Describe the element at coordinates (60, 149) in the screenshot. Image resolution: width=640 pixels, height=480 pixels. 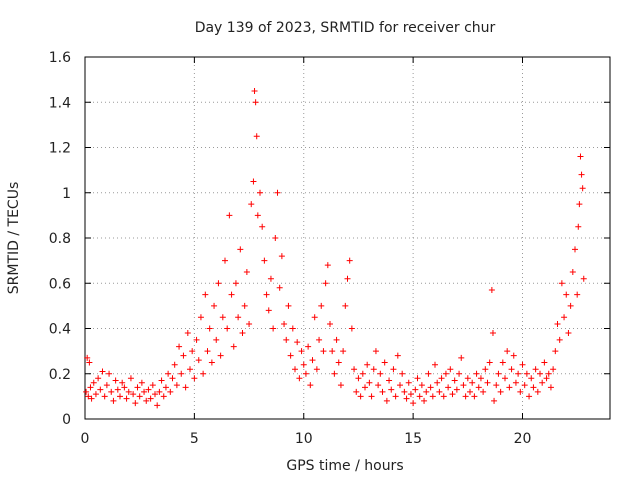
I see `y-tick-label: 1.2` at that location.